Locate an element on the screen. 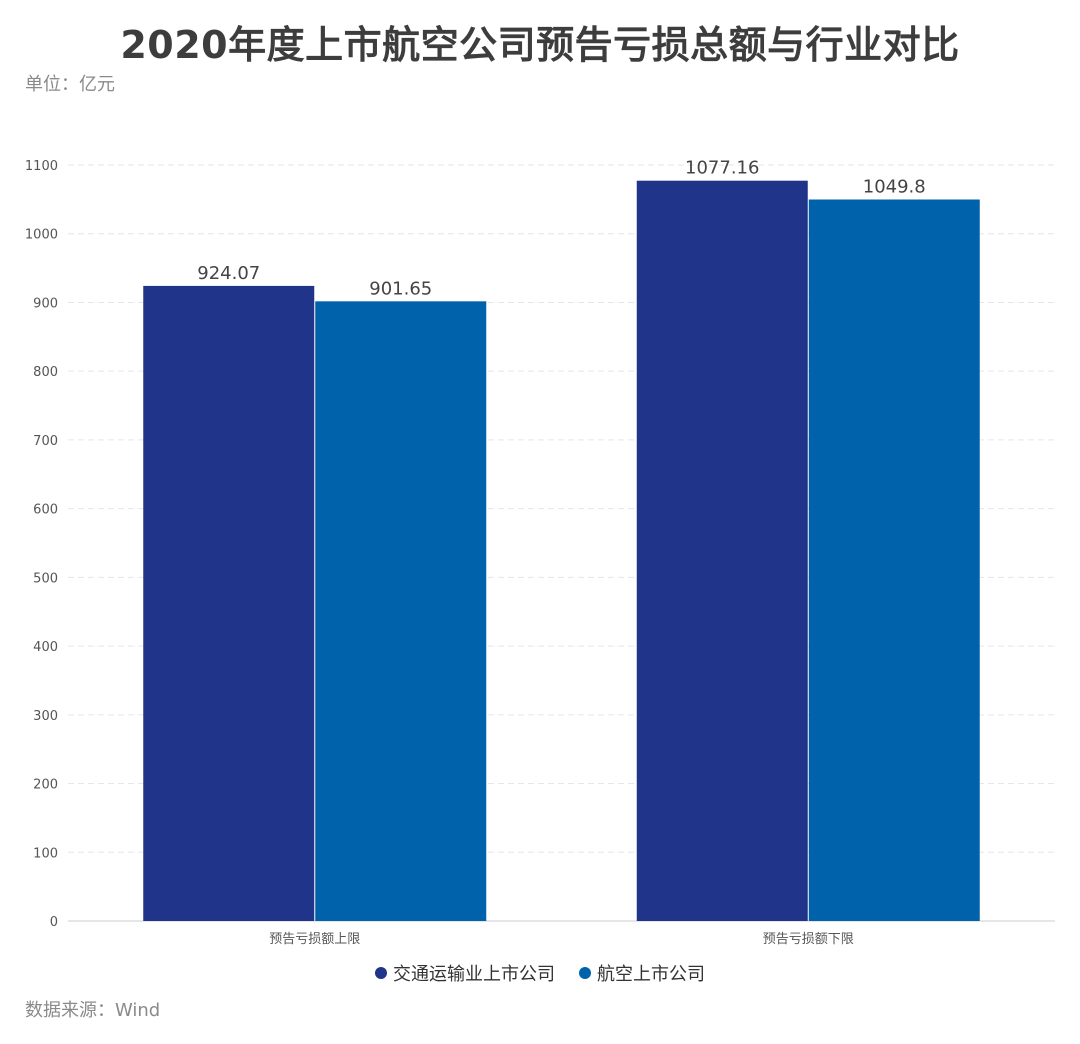 This screenshot has height=1044, width=1080. data-label: 1049.8 is located at coordinates (894, 187).